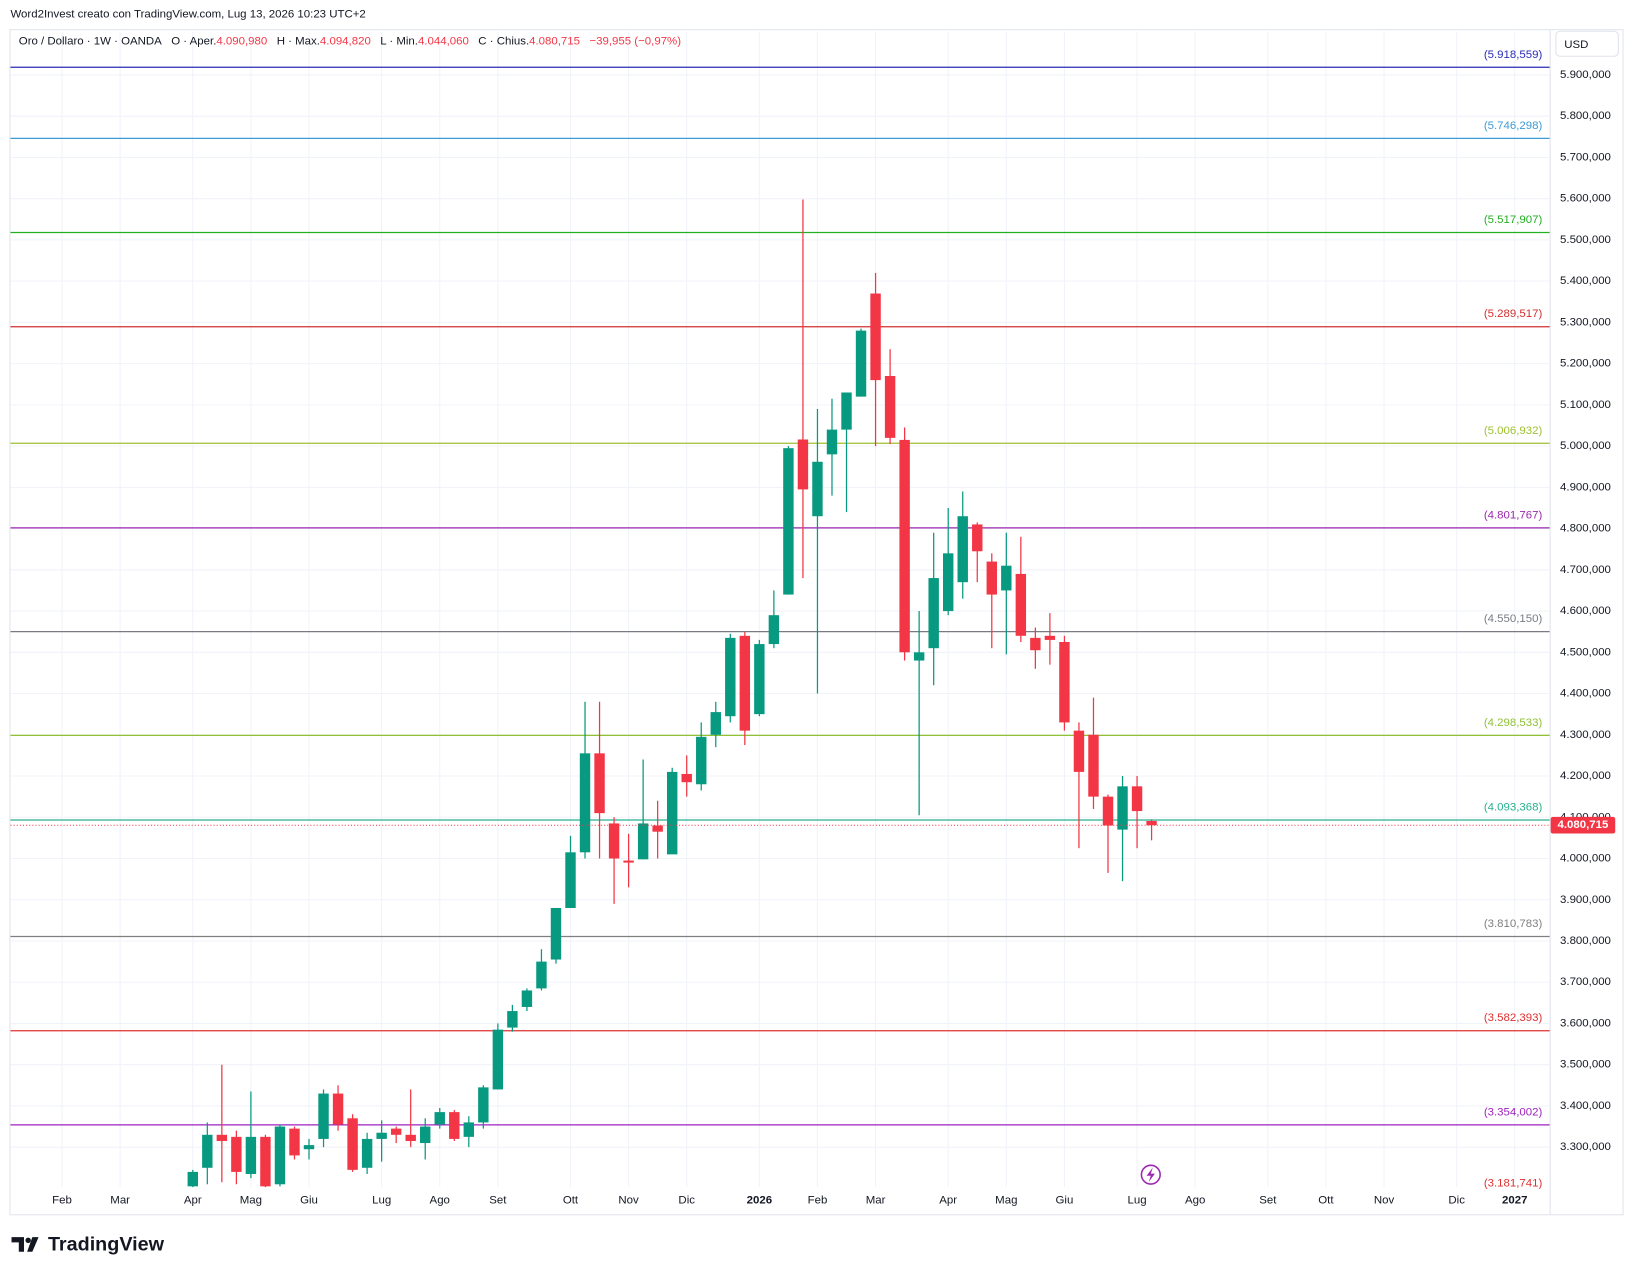  Describe the element at coordinates (25, 1244) in the screenshot. I see `brand-logo` at that location.